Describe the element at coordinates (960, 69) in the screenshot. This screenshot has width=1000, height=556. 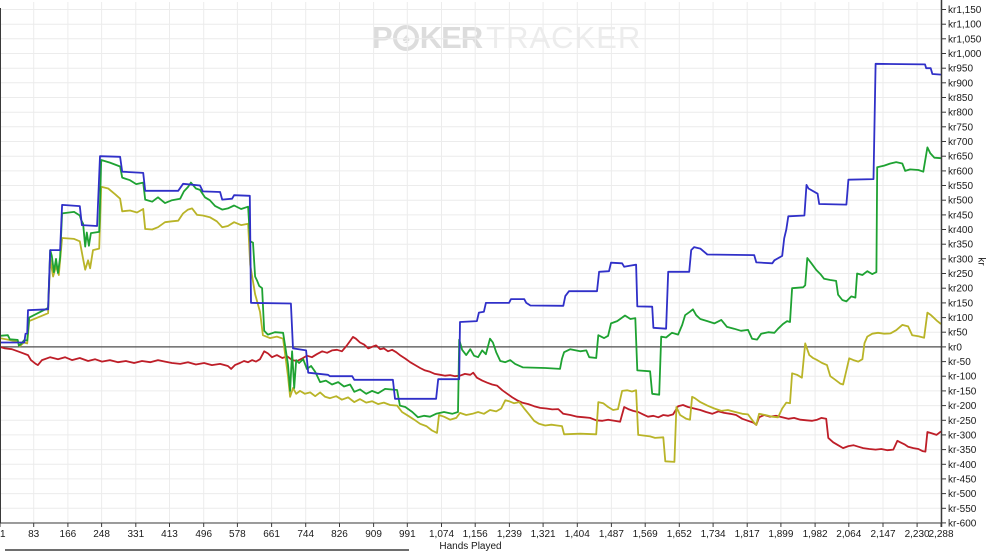
I see `svg-text: kr950` at that location.